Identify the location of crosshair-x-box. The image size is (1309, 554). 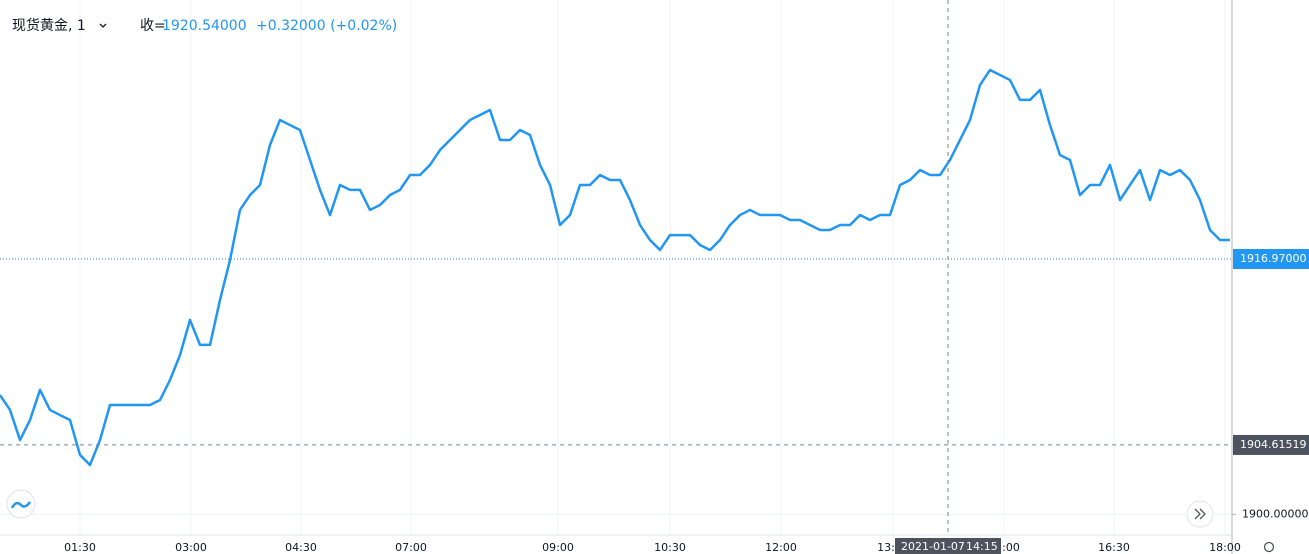
(948, 546).